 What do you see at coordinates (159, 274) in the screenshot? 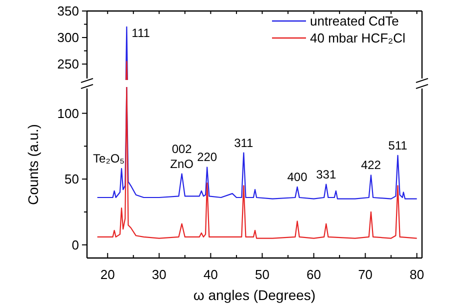
I see `x-tick-label: 30` at bounding box center [159, 274].